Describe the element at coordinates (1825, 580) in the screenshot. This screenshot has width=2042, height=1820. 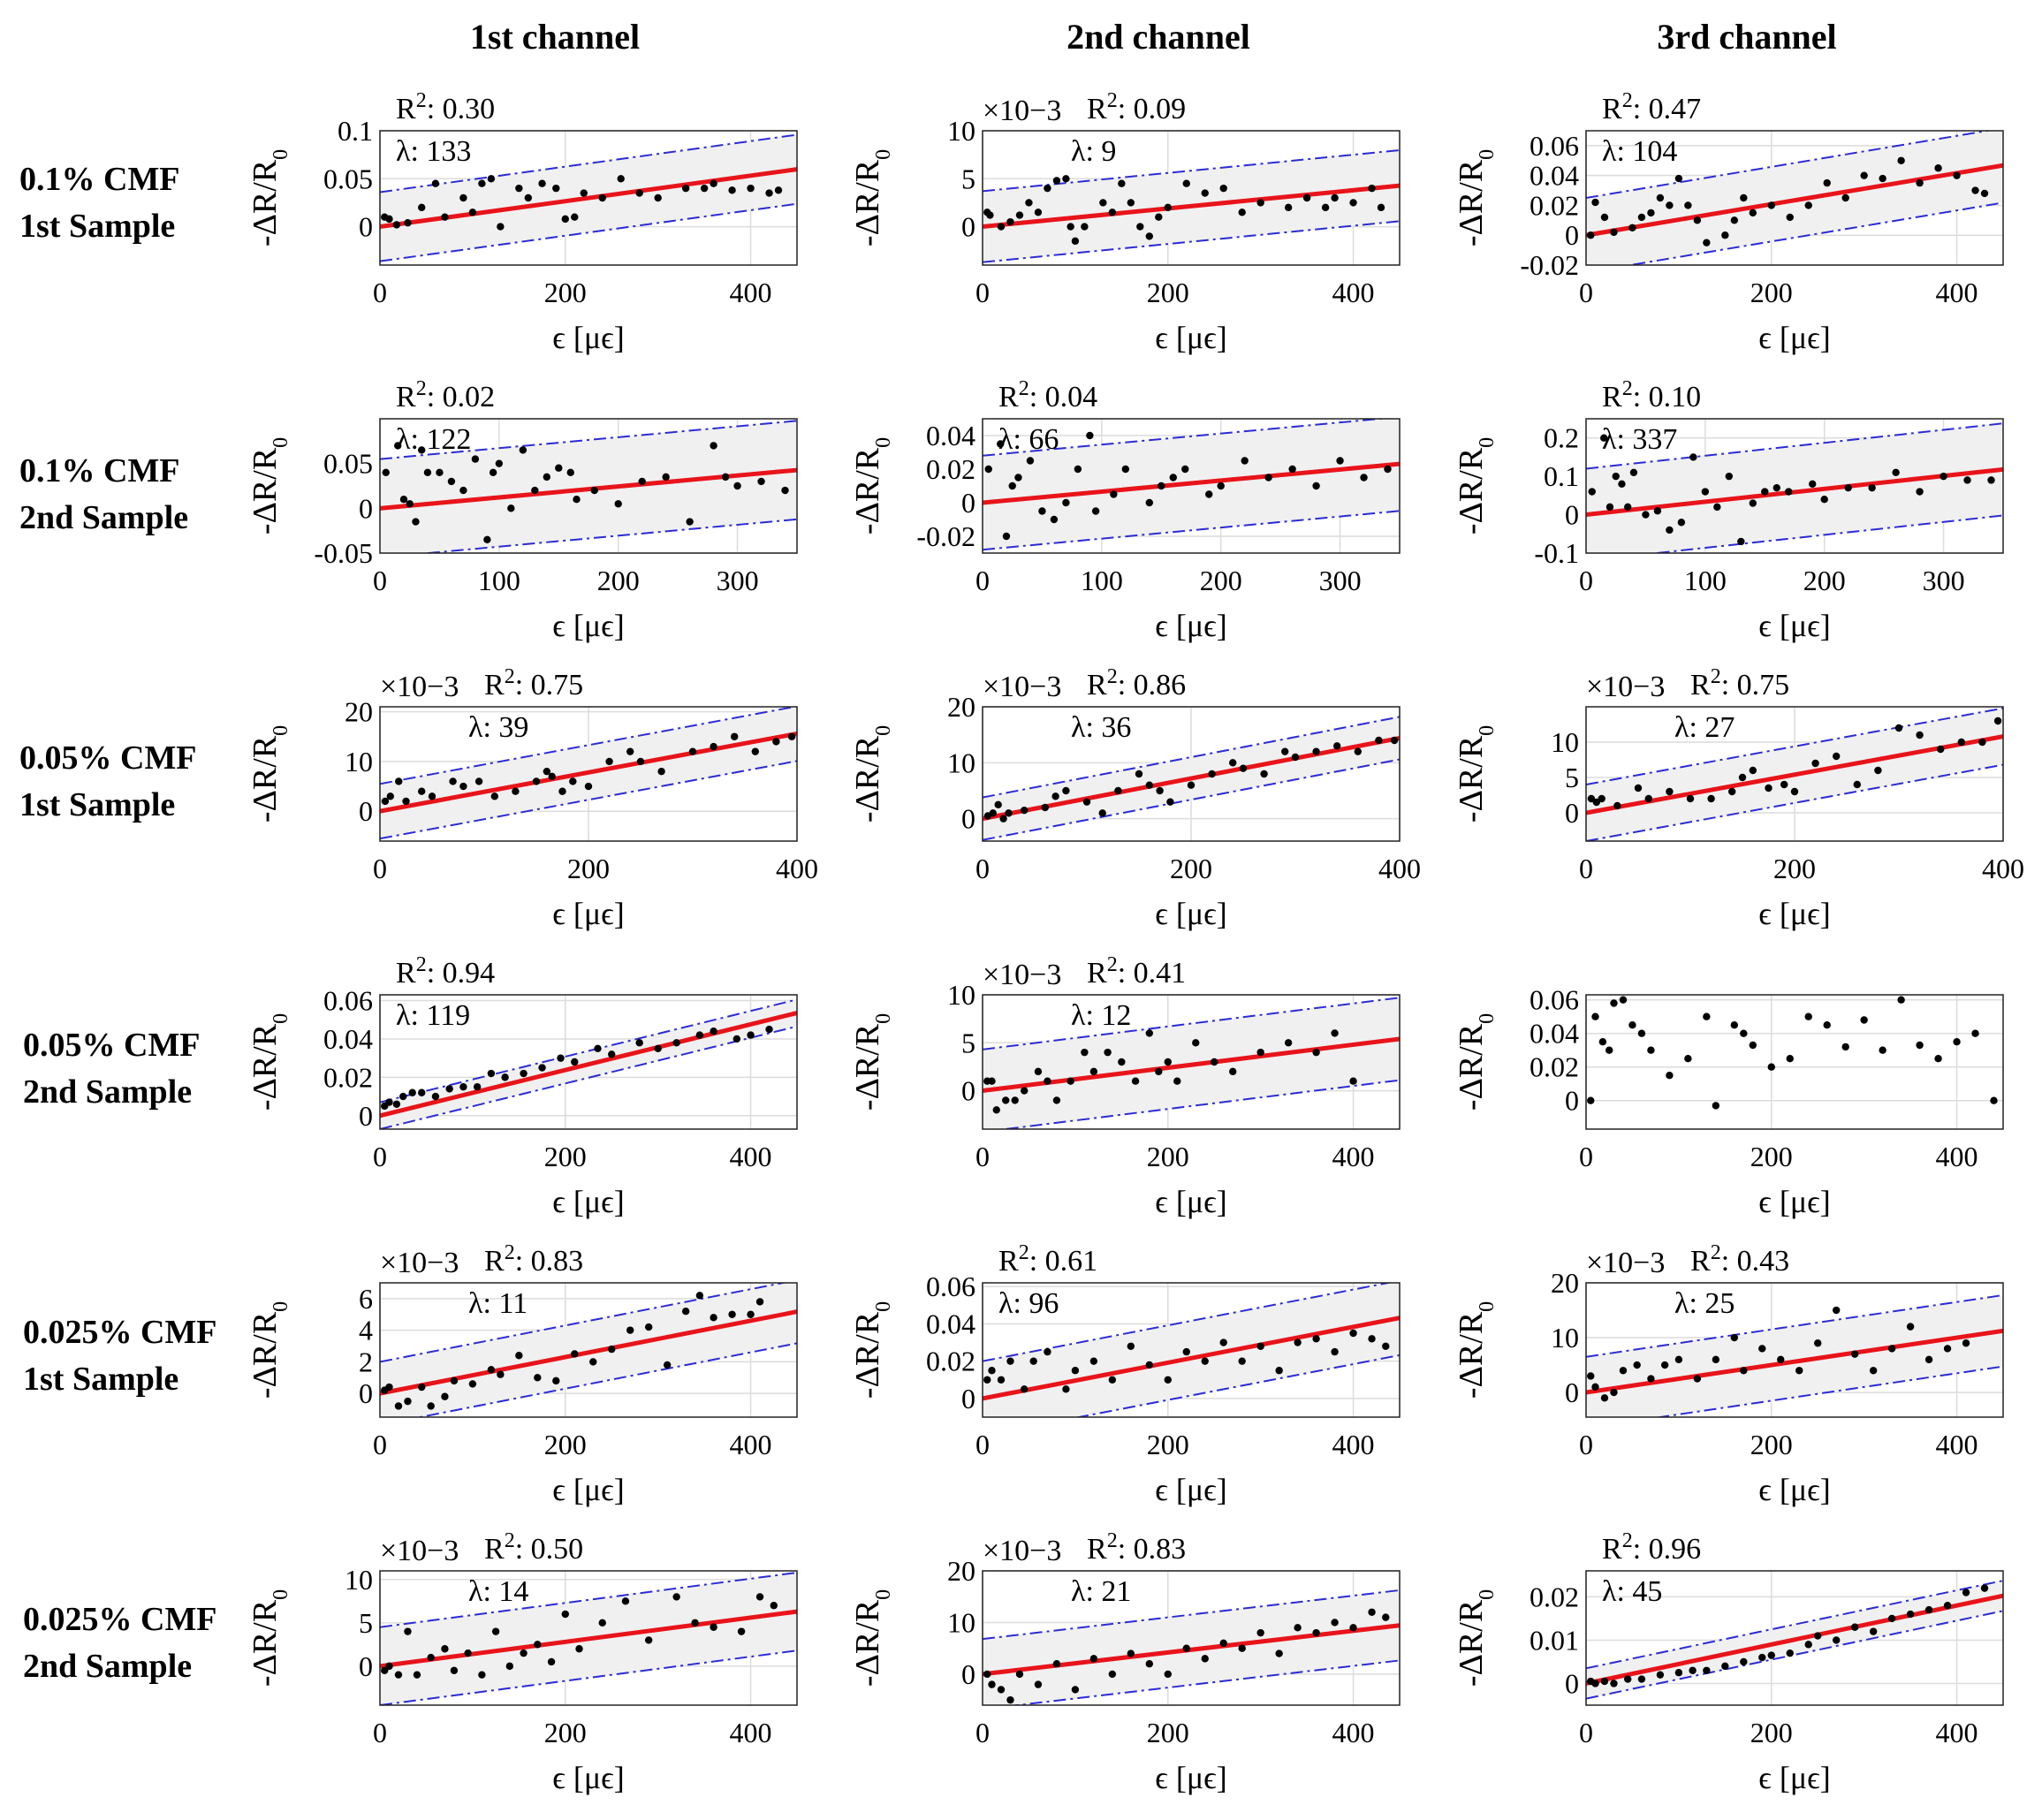
I see `x-tick-label: 200` at that location.